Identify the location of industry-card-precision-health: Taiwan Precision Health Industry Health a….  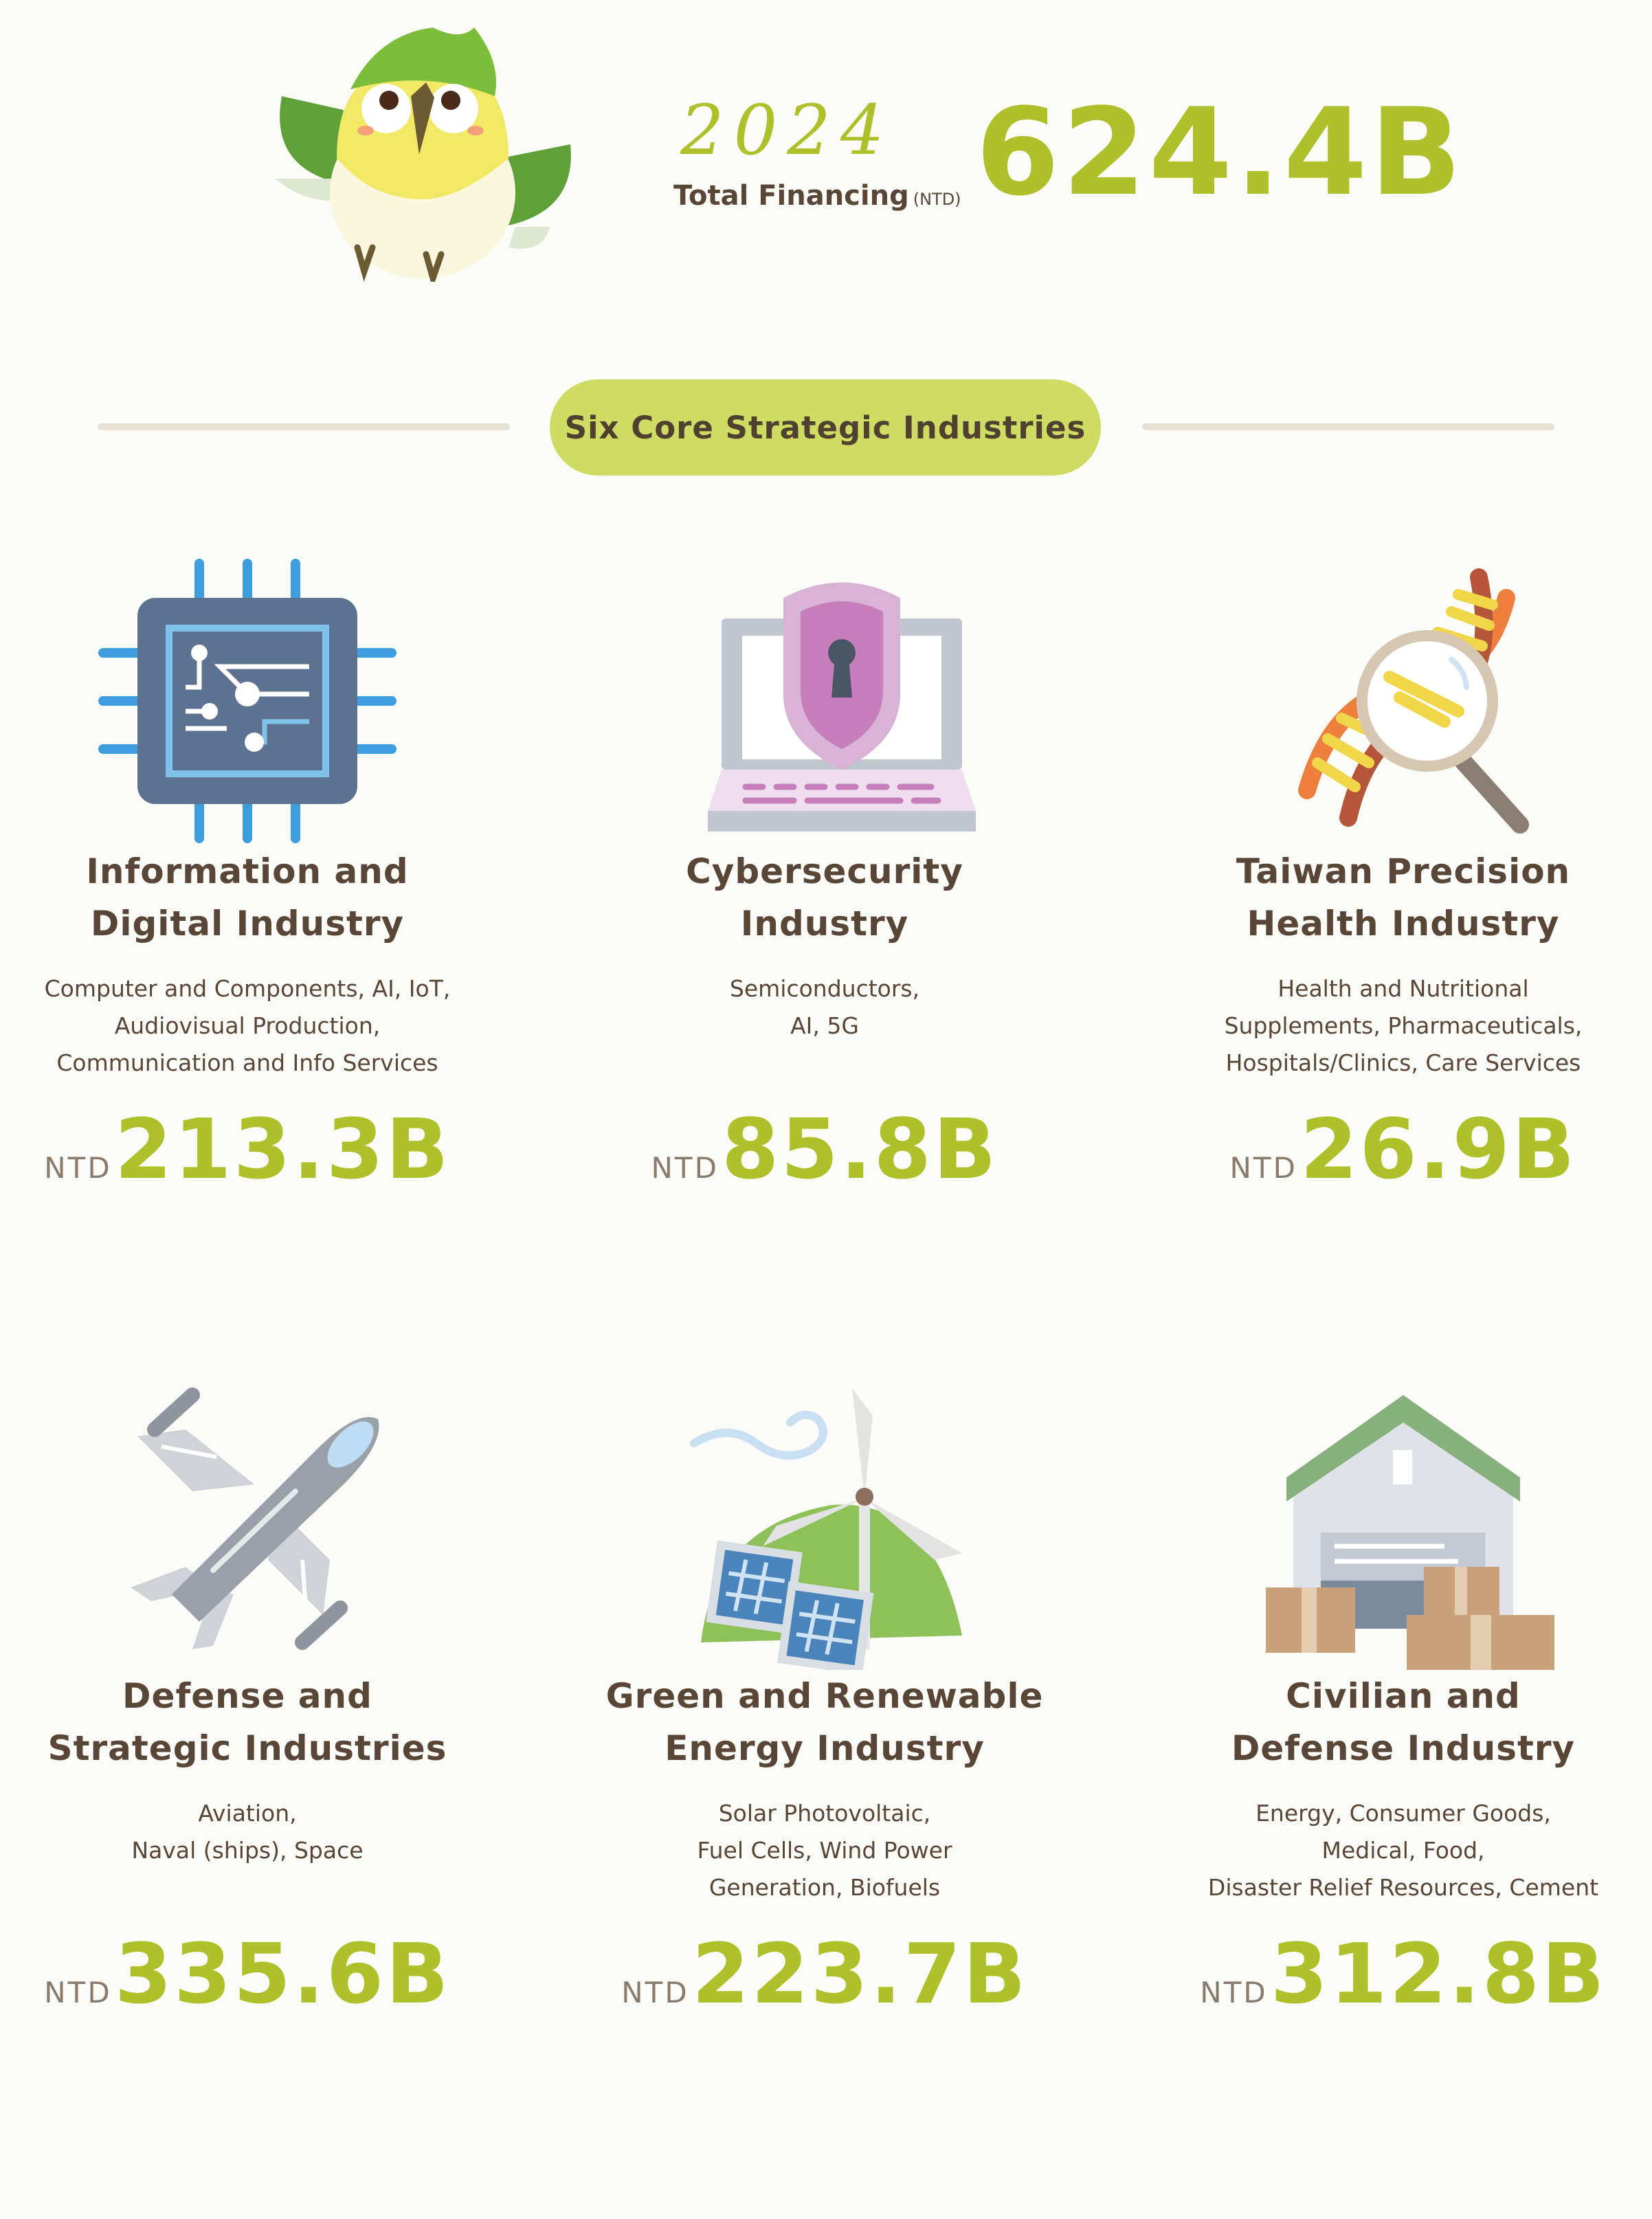
(1397, 877).